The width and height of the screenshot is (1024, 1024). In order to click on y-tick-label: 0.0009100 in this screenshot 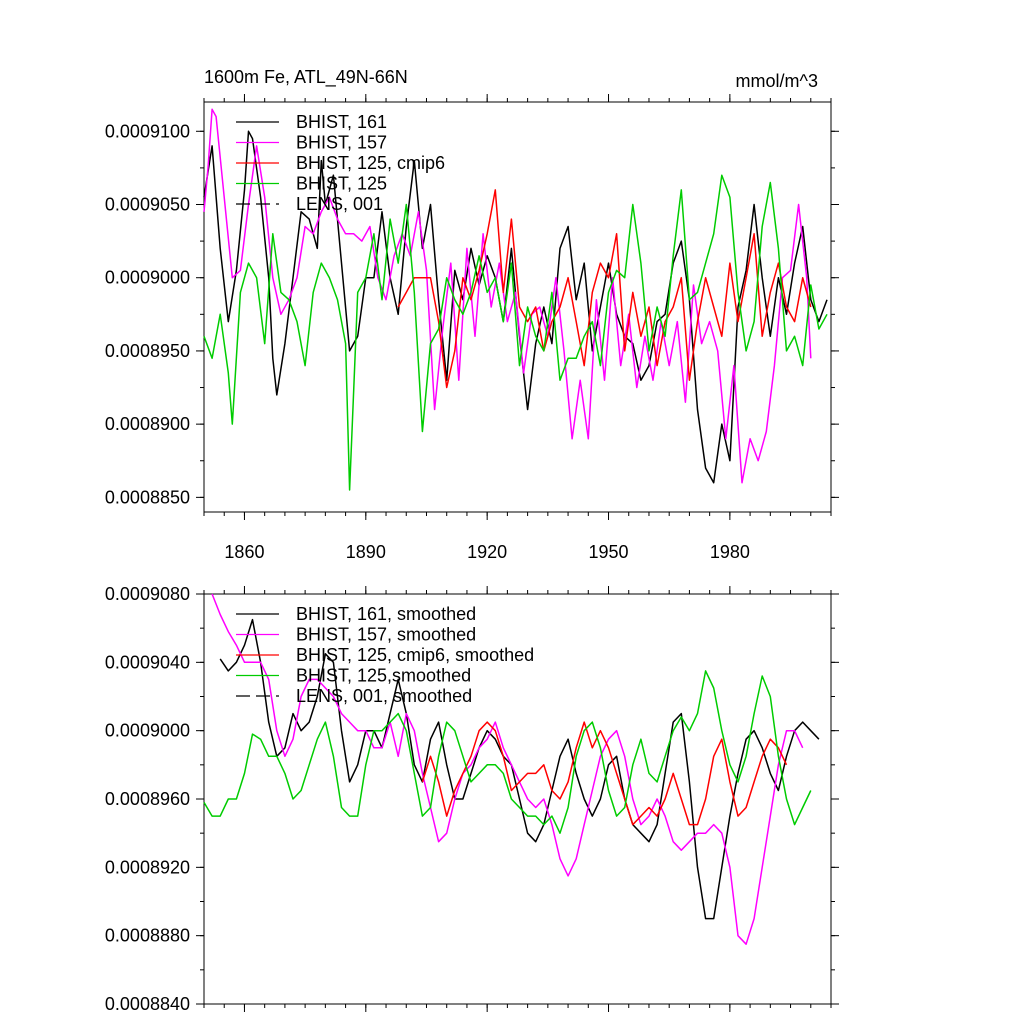, I will do `click(147, 131)`.